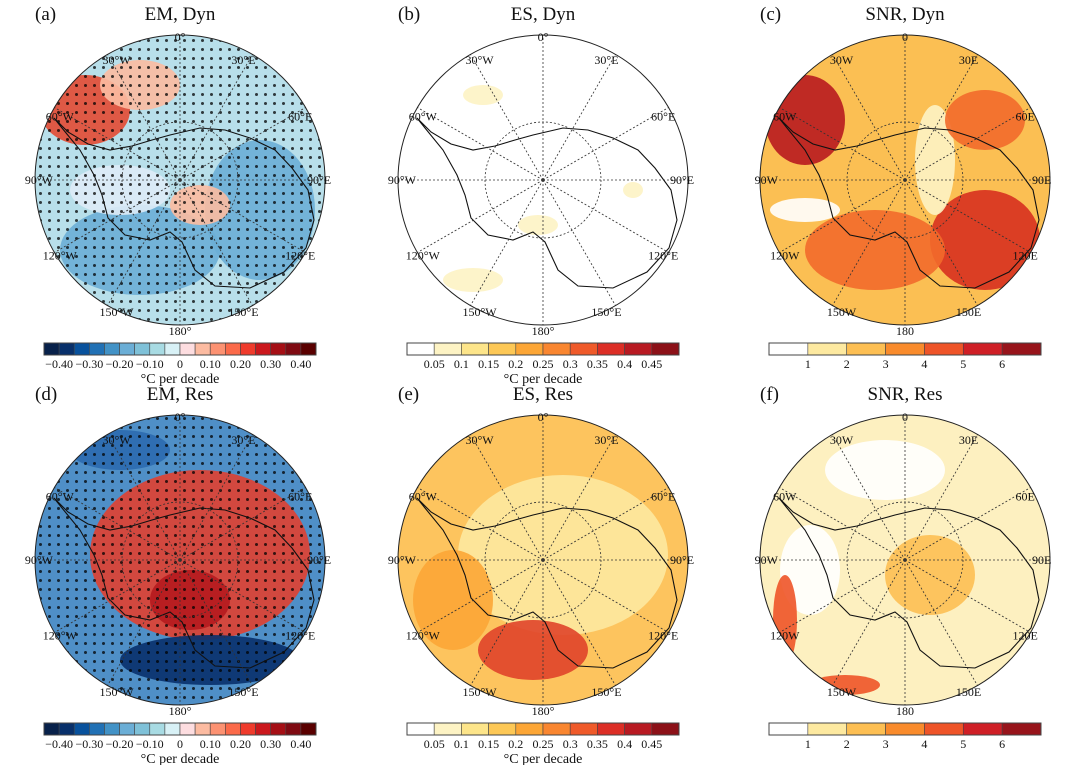 This screenshot has height=765, width=1080. Describe the element at coordinates (651, 744) in the screenshot. I see `colorbar-tick-label: 0.45` at that location.